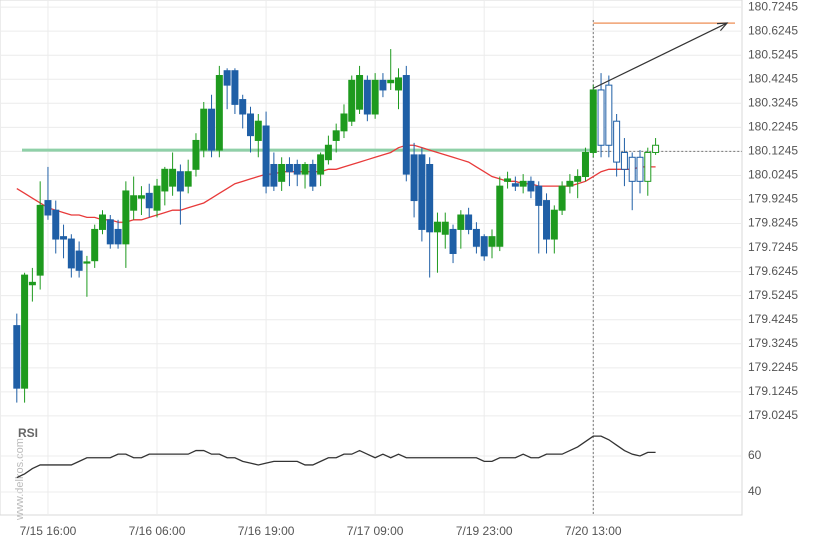  What do you see at coordinates (266, 531) in the screenshot?
I see `x-tick-label: 7/16 19:00` at bounding box center [266, 531].